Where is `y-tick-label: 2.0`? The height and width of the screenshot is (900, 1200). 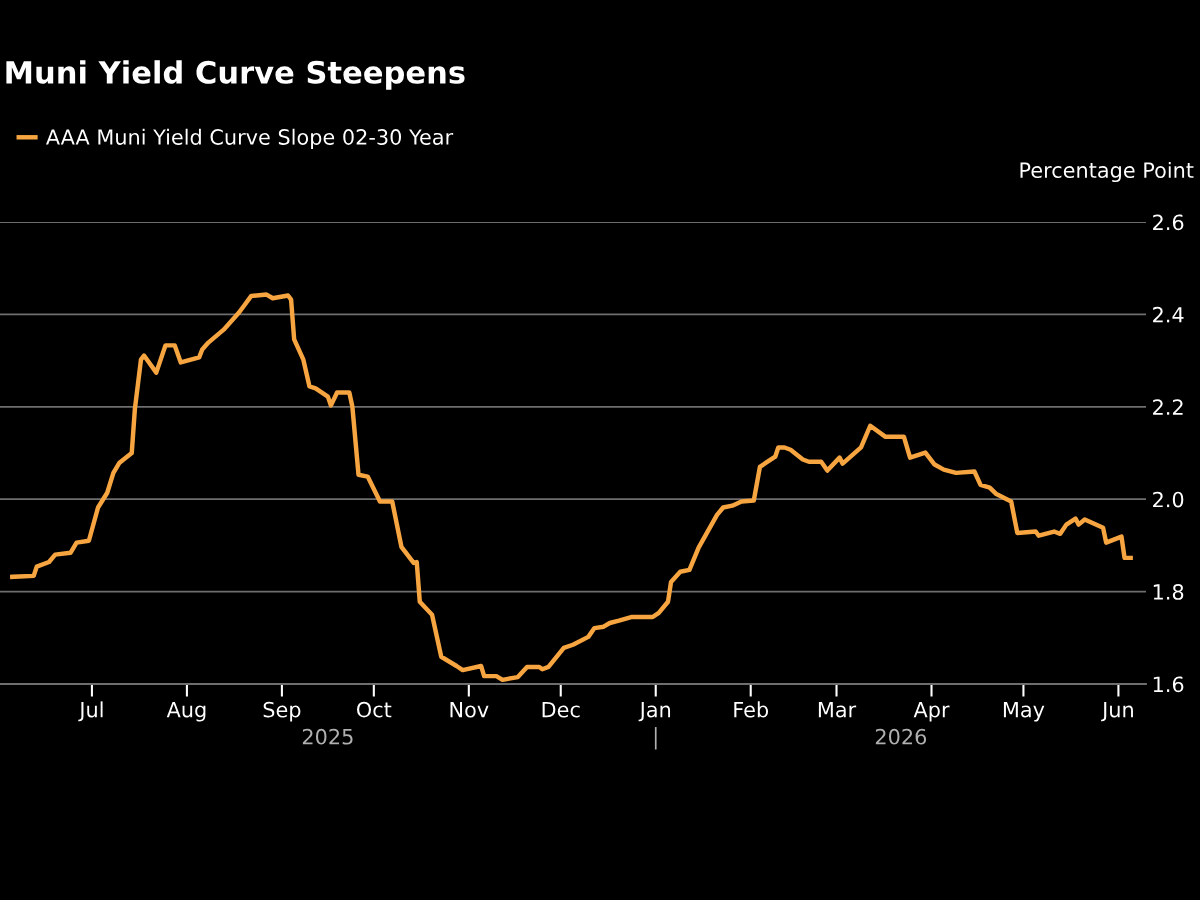 y-tick-label: 2.0 is located at coordinates (1168, 499).